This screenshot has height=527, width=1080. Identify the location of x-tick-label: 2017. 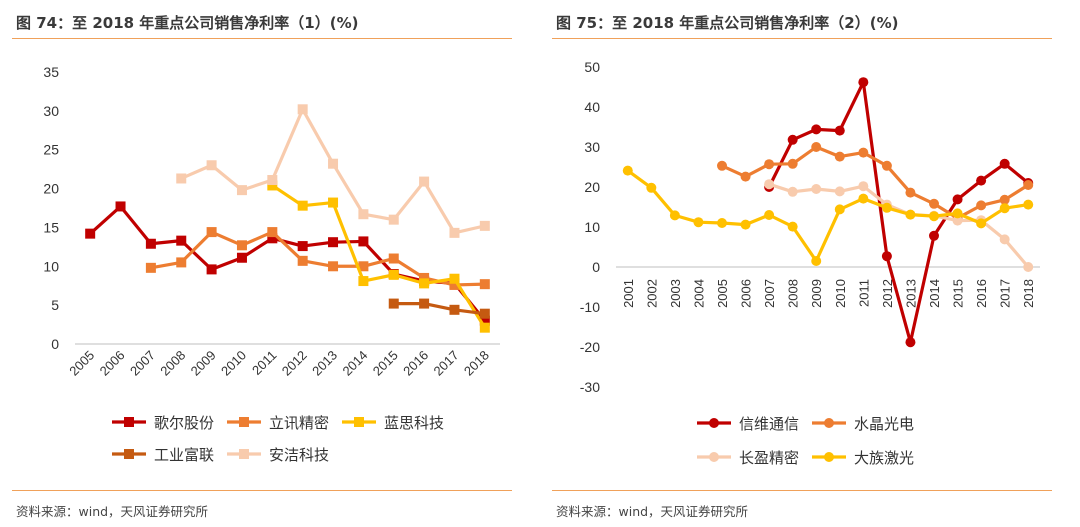
(1005, 293).